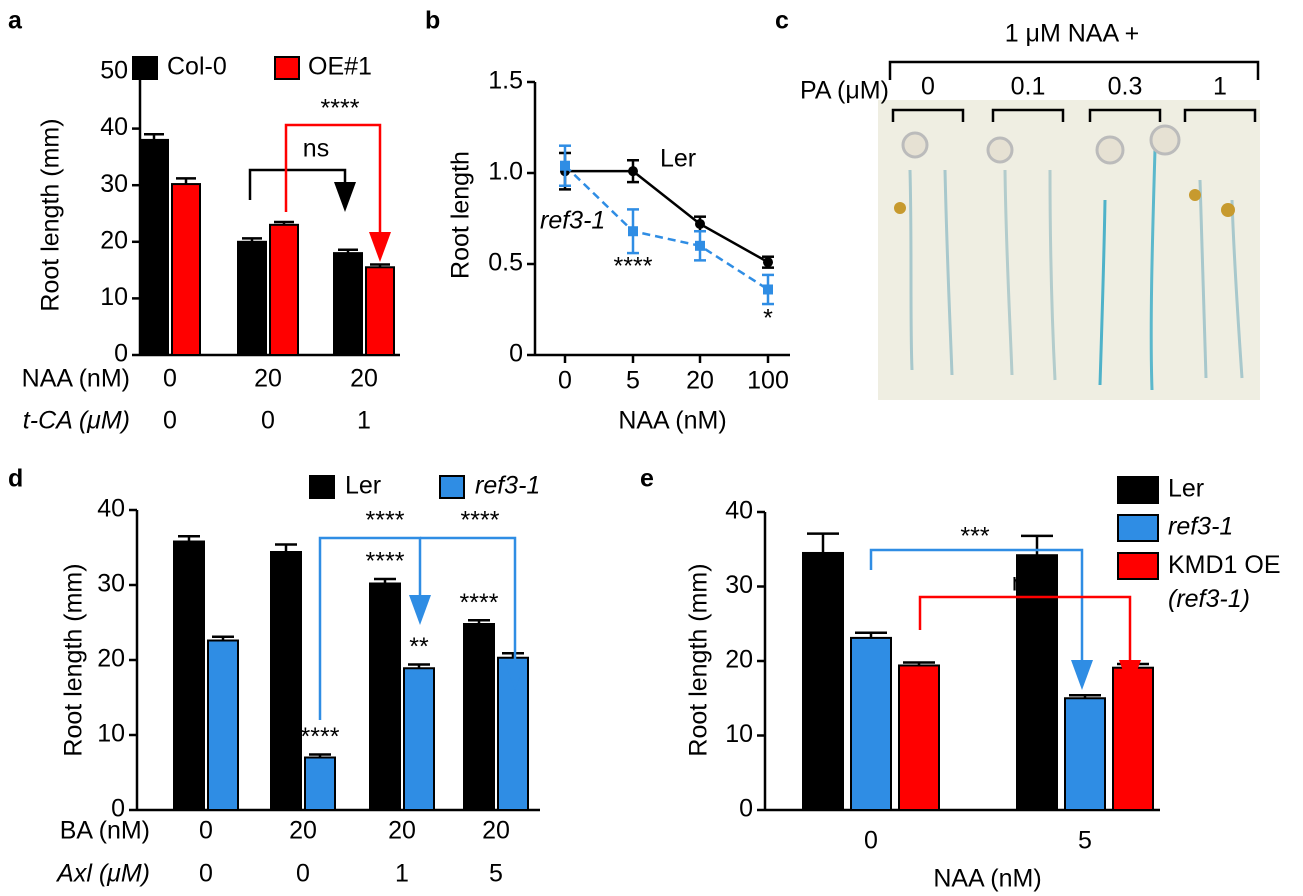 The width and height of the screenshot is (1303, 896). I want to click on legend-label: ref3-1, so click(1200, 527).